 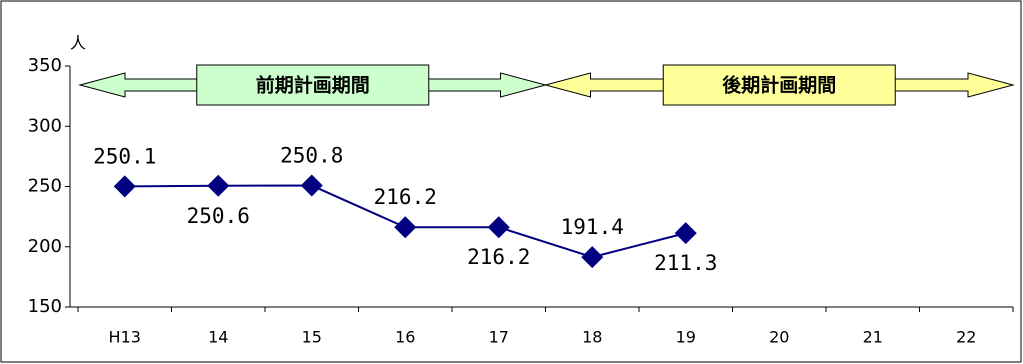 I want to click on period-label: 後期計画期間, so click(x=779, y=85).